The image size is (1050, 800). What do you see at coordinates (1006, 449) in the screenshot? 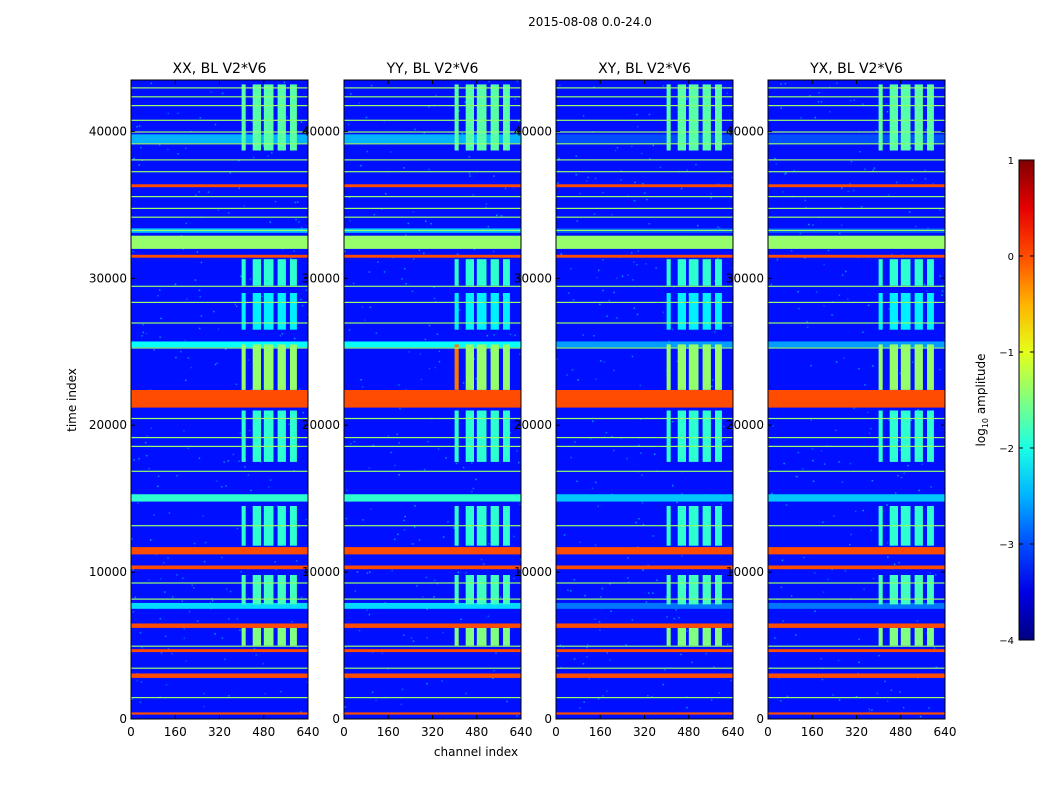
I see `colorbar-tick-label: −2` at bounding box center [1006, 449].